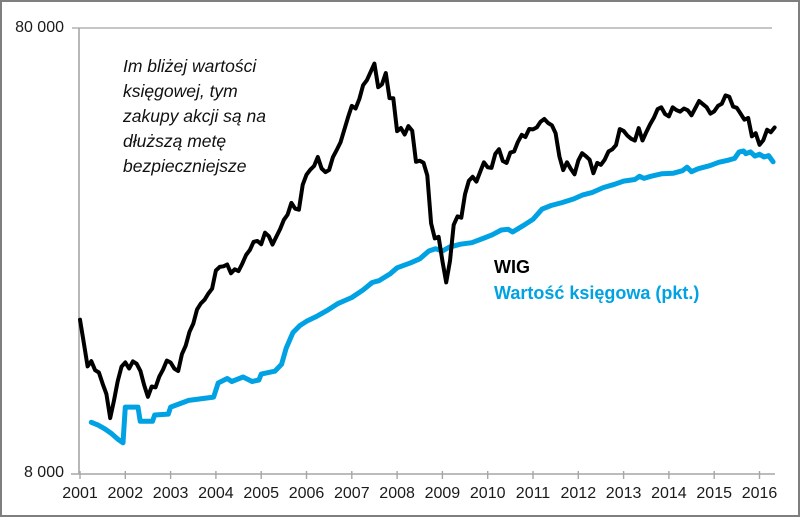  I want to click on annotation-line: bezpieczniejsze, so click(185, 166).